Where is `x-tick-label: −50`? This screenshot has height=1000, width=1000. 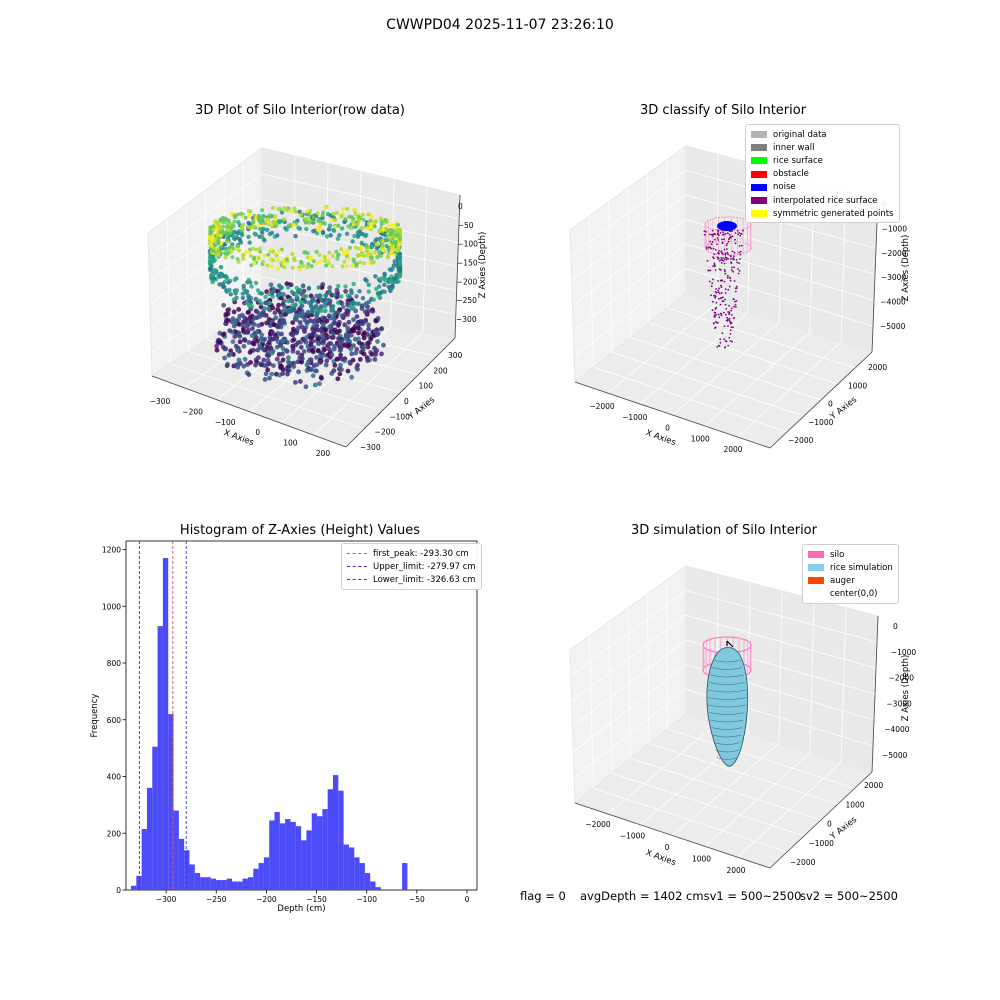 x-tick-label: −50 is located at coordinates (417, 899).